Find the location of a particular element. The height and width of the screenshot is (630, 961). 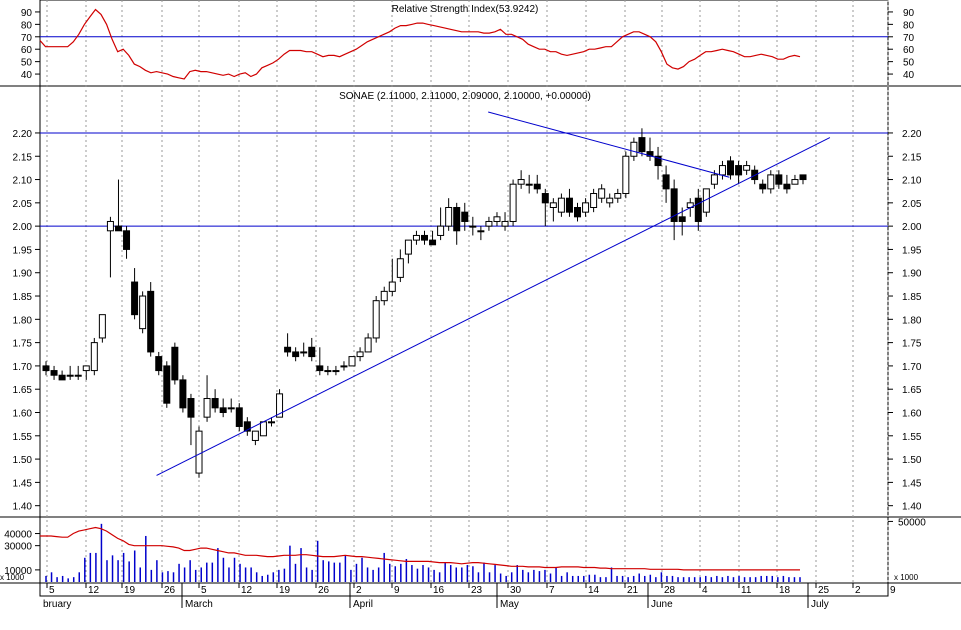

x-tick-label: 12 is located at coordinates (94, 590).